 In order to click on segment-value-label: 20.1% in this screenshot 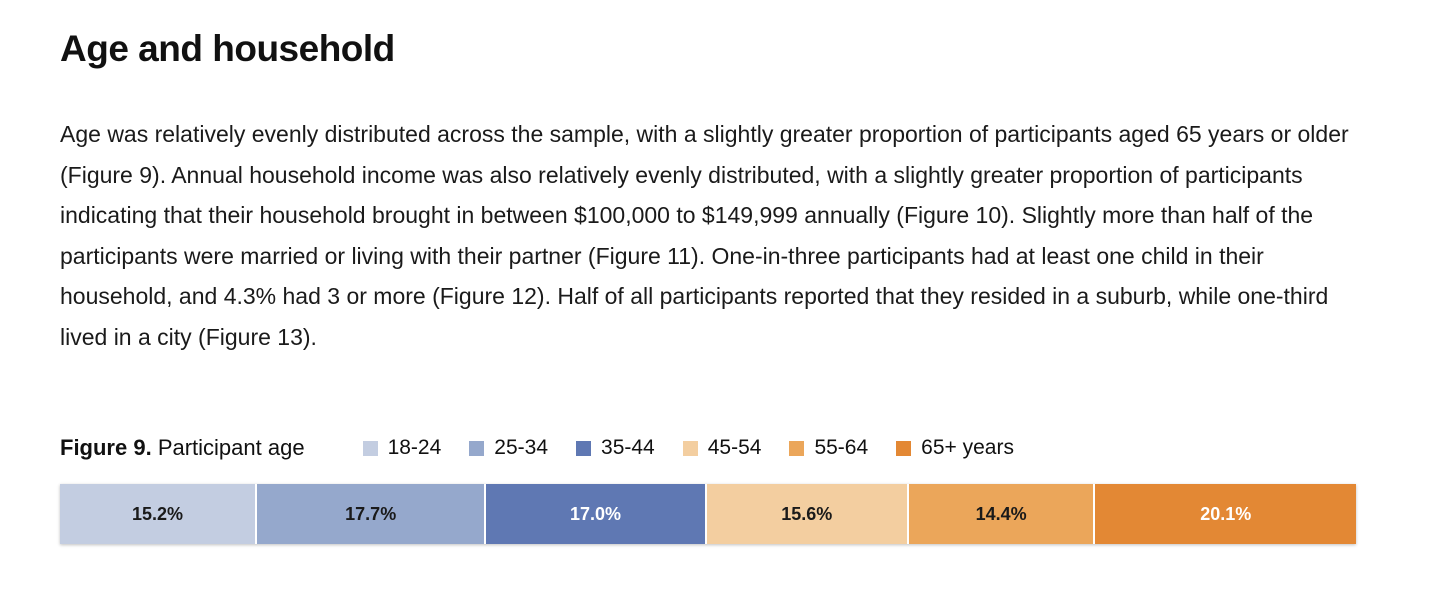, I will do `click(1226, 513)`.